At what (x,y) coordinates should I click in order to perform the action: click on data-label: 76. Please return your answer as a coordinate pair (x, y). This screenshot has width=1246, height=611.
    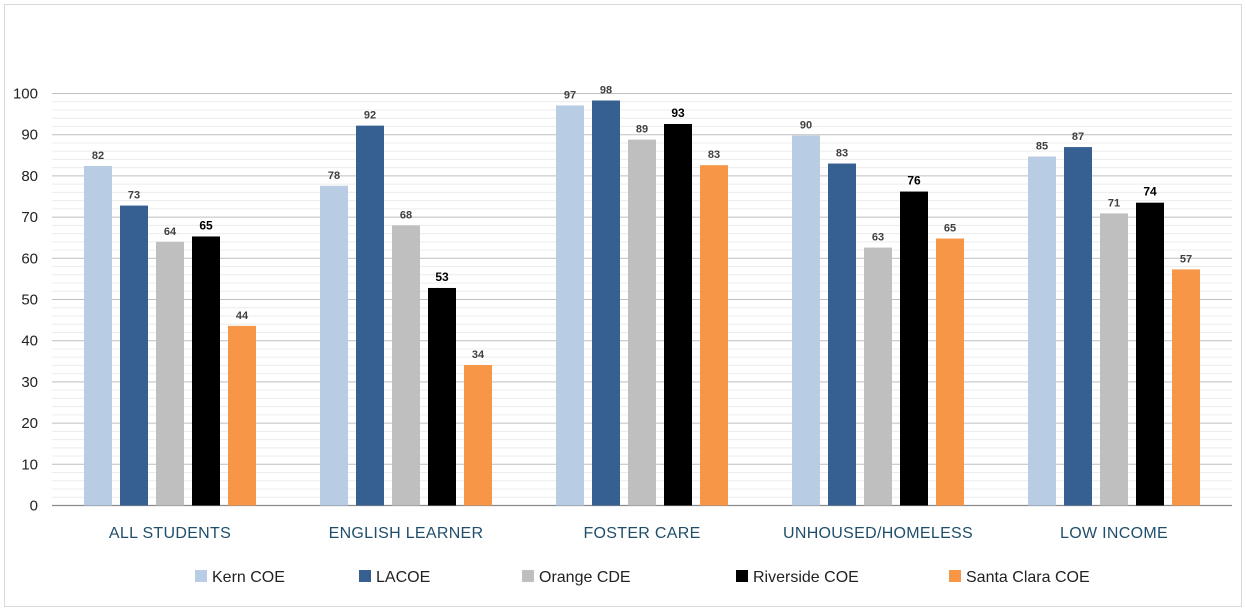
    Looking at the image, I should click on (914, 181).